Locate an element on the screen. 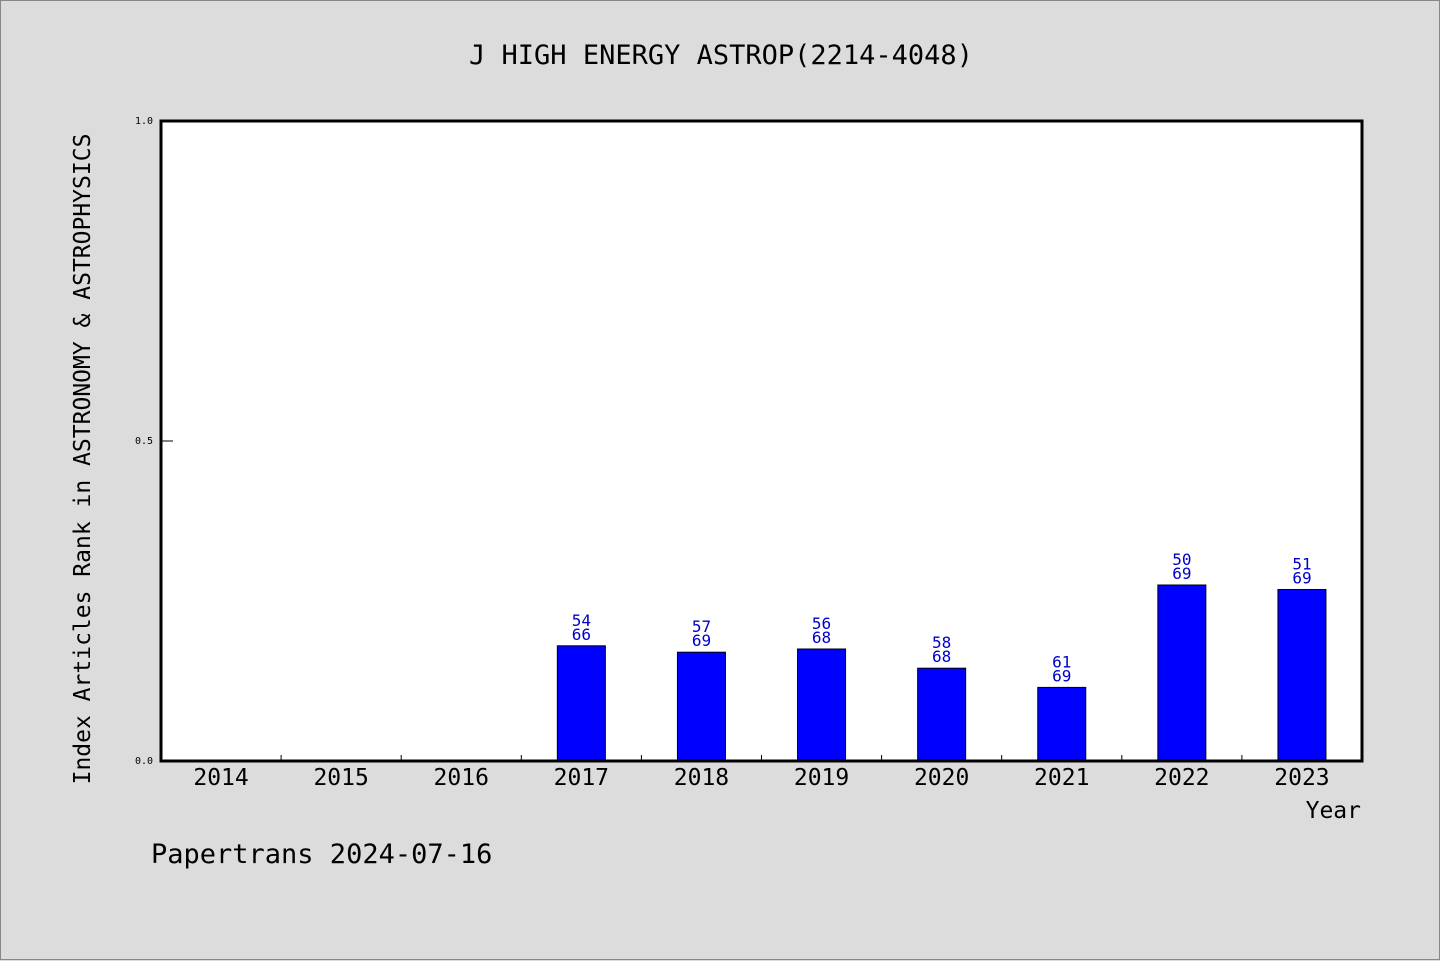 The image size is (1440, 961). x-tick-label: 2022 is located at coordinates (1181, 778).